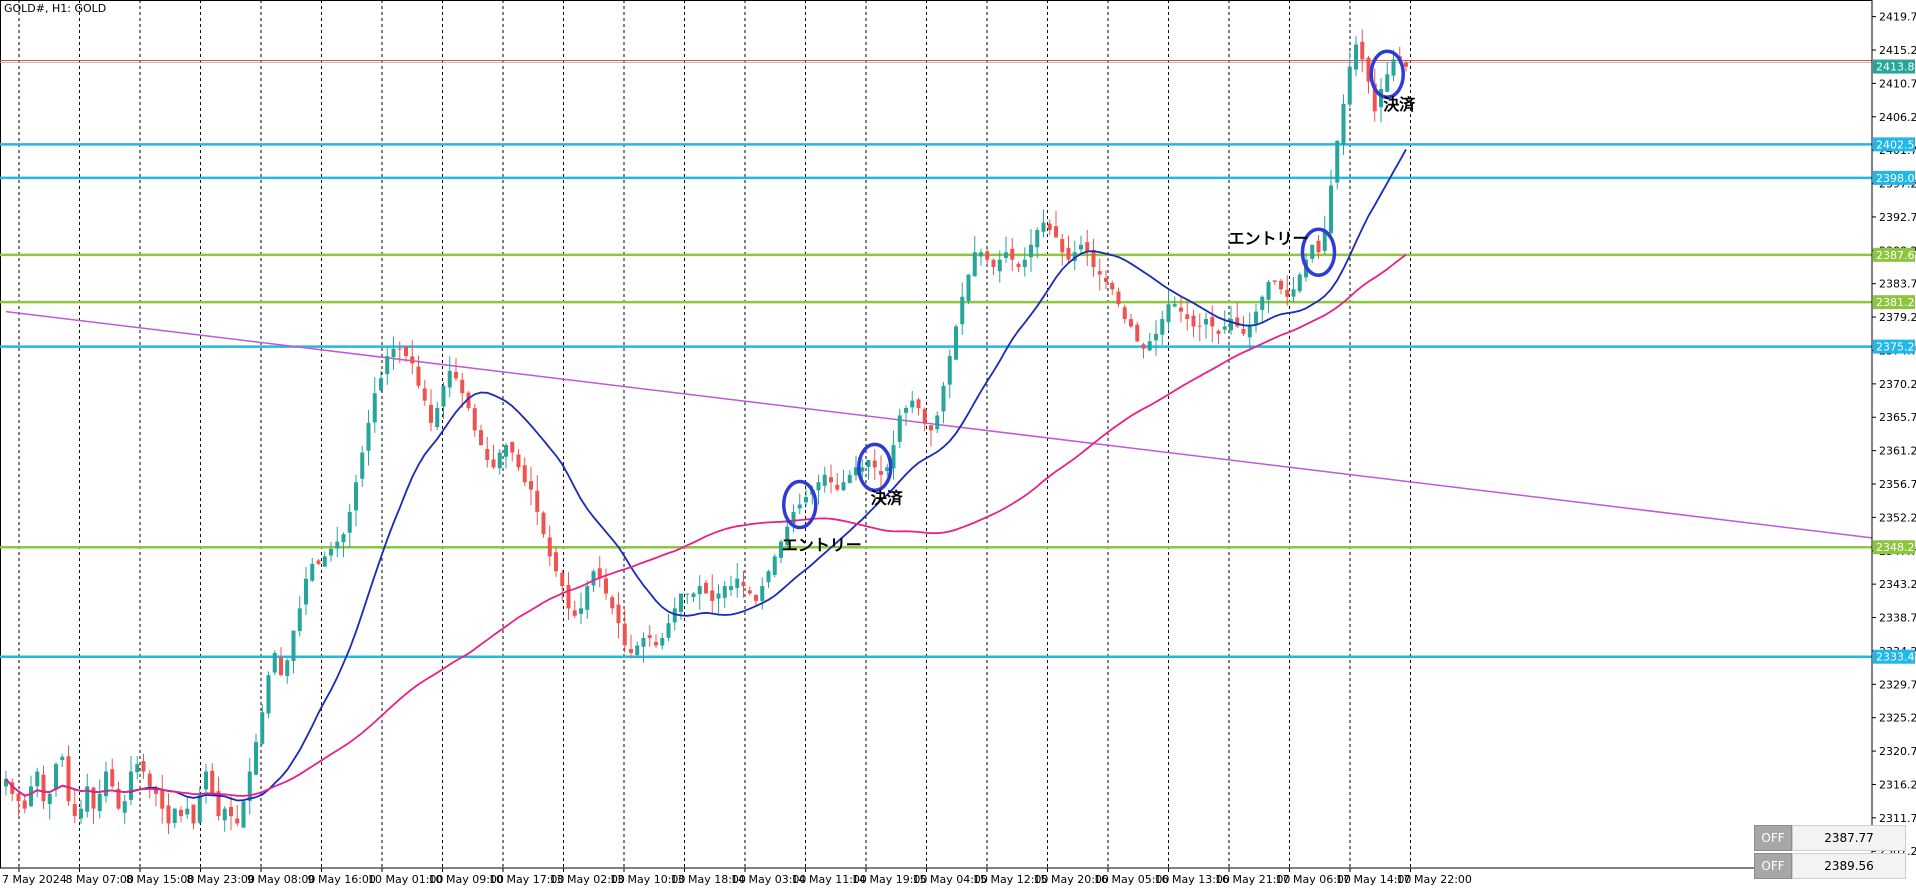  Describe the element at coordinates (1897, 83) in the screenshot. I see `price-tick-label: 2410.76` at that location.